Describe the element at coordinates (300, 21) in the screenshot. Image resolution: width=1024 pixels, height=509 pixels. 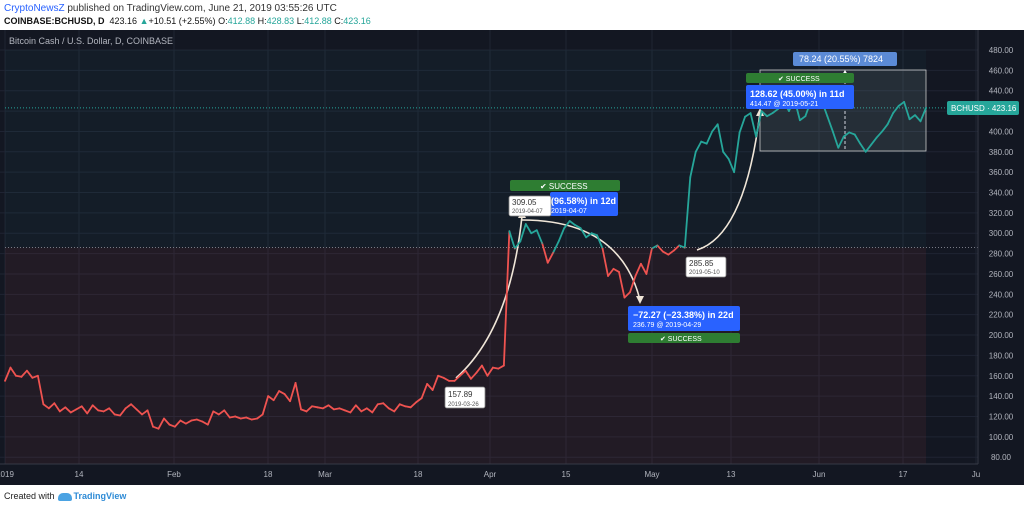
I see `low-label: L:` at that location.